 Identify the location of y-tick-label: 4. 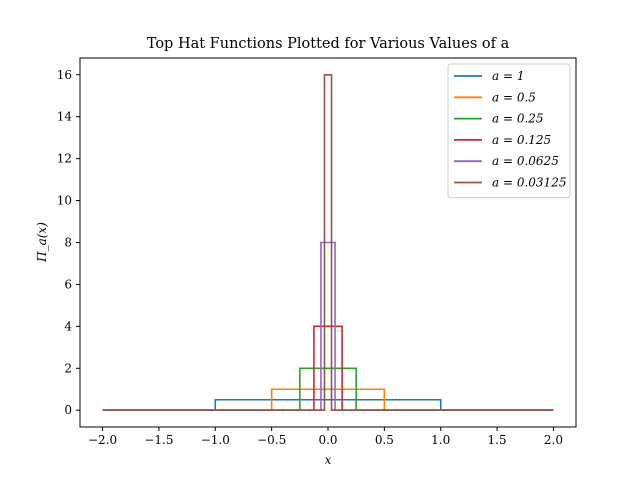
(68, 326).